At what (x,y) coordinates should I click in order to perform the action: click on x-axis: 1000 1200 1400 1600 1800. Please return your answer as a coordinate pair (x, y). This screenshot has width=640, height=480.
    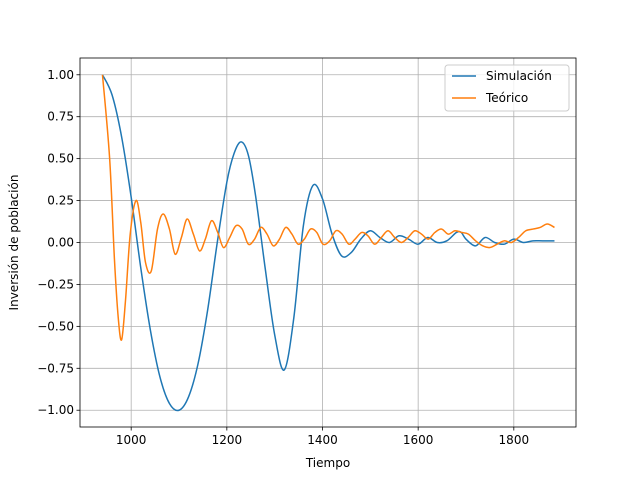
    Looking at the image, I should click on (322, 437).